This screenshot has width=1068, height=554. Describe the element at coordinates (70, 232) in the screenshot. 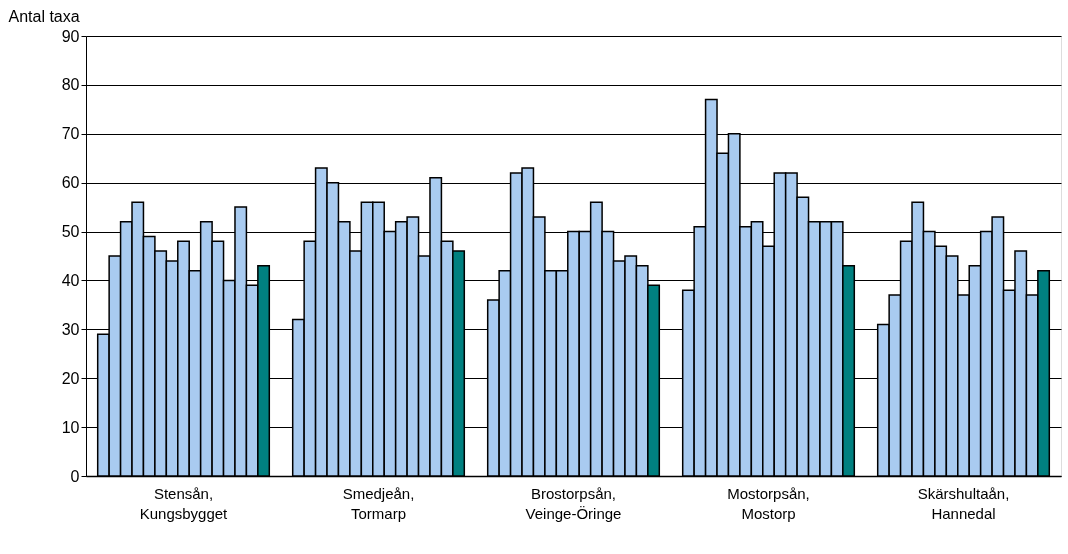

I see `y-tick-label: 50` at that location.